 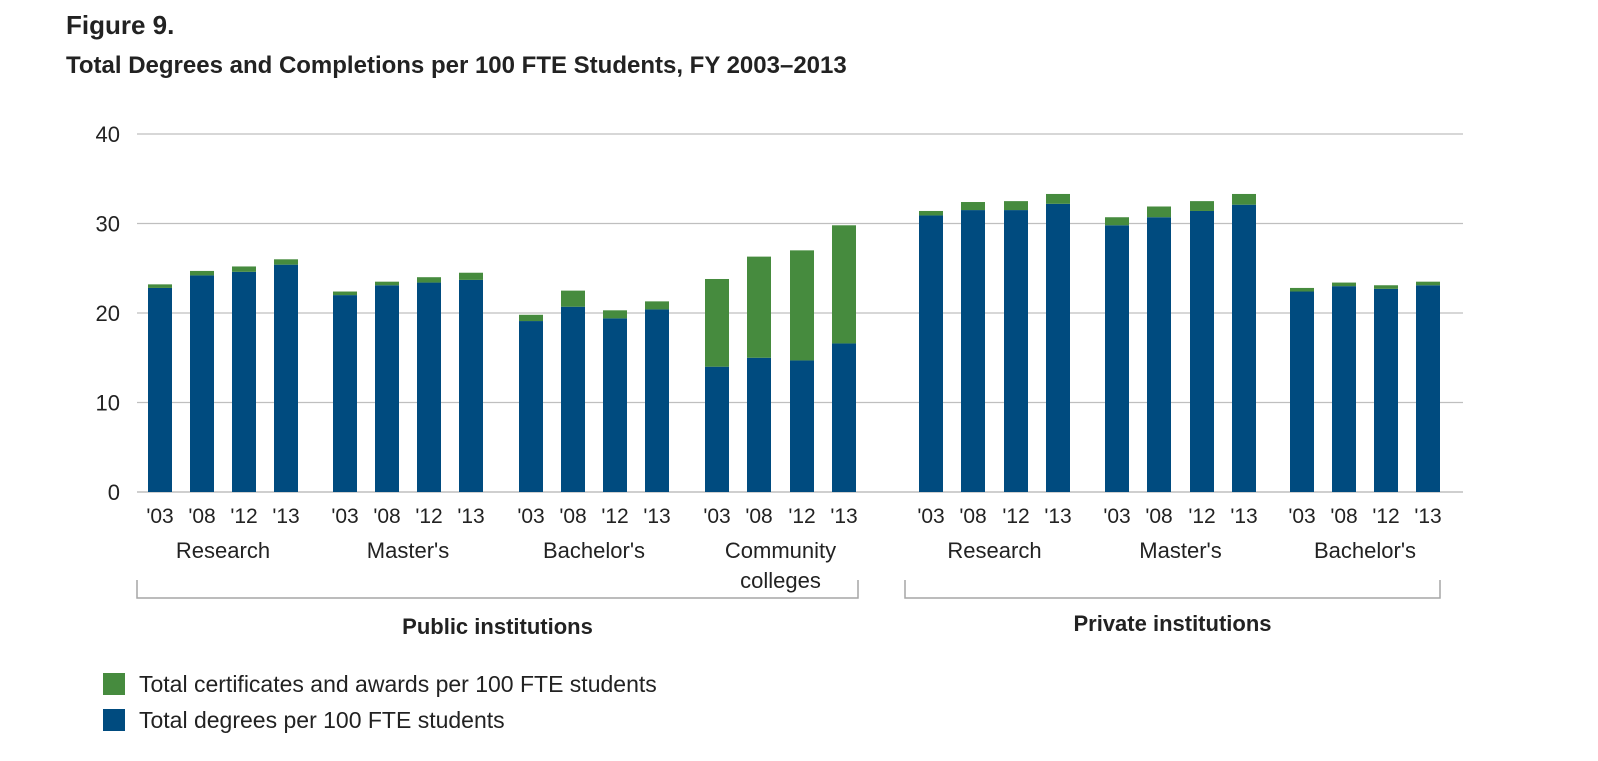 What do you see at coordinates (1172, 623) in the screenshot?
I see `section-label: Private institutions` at bounding box center [1172, 623].